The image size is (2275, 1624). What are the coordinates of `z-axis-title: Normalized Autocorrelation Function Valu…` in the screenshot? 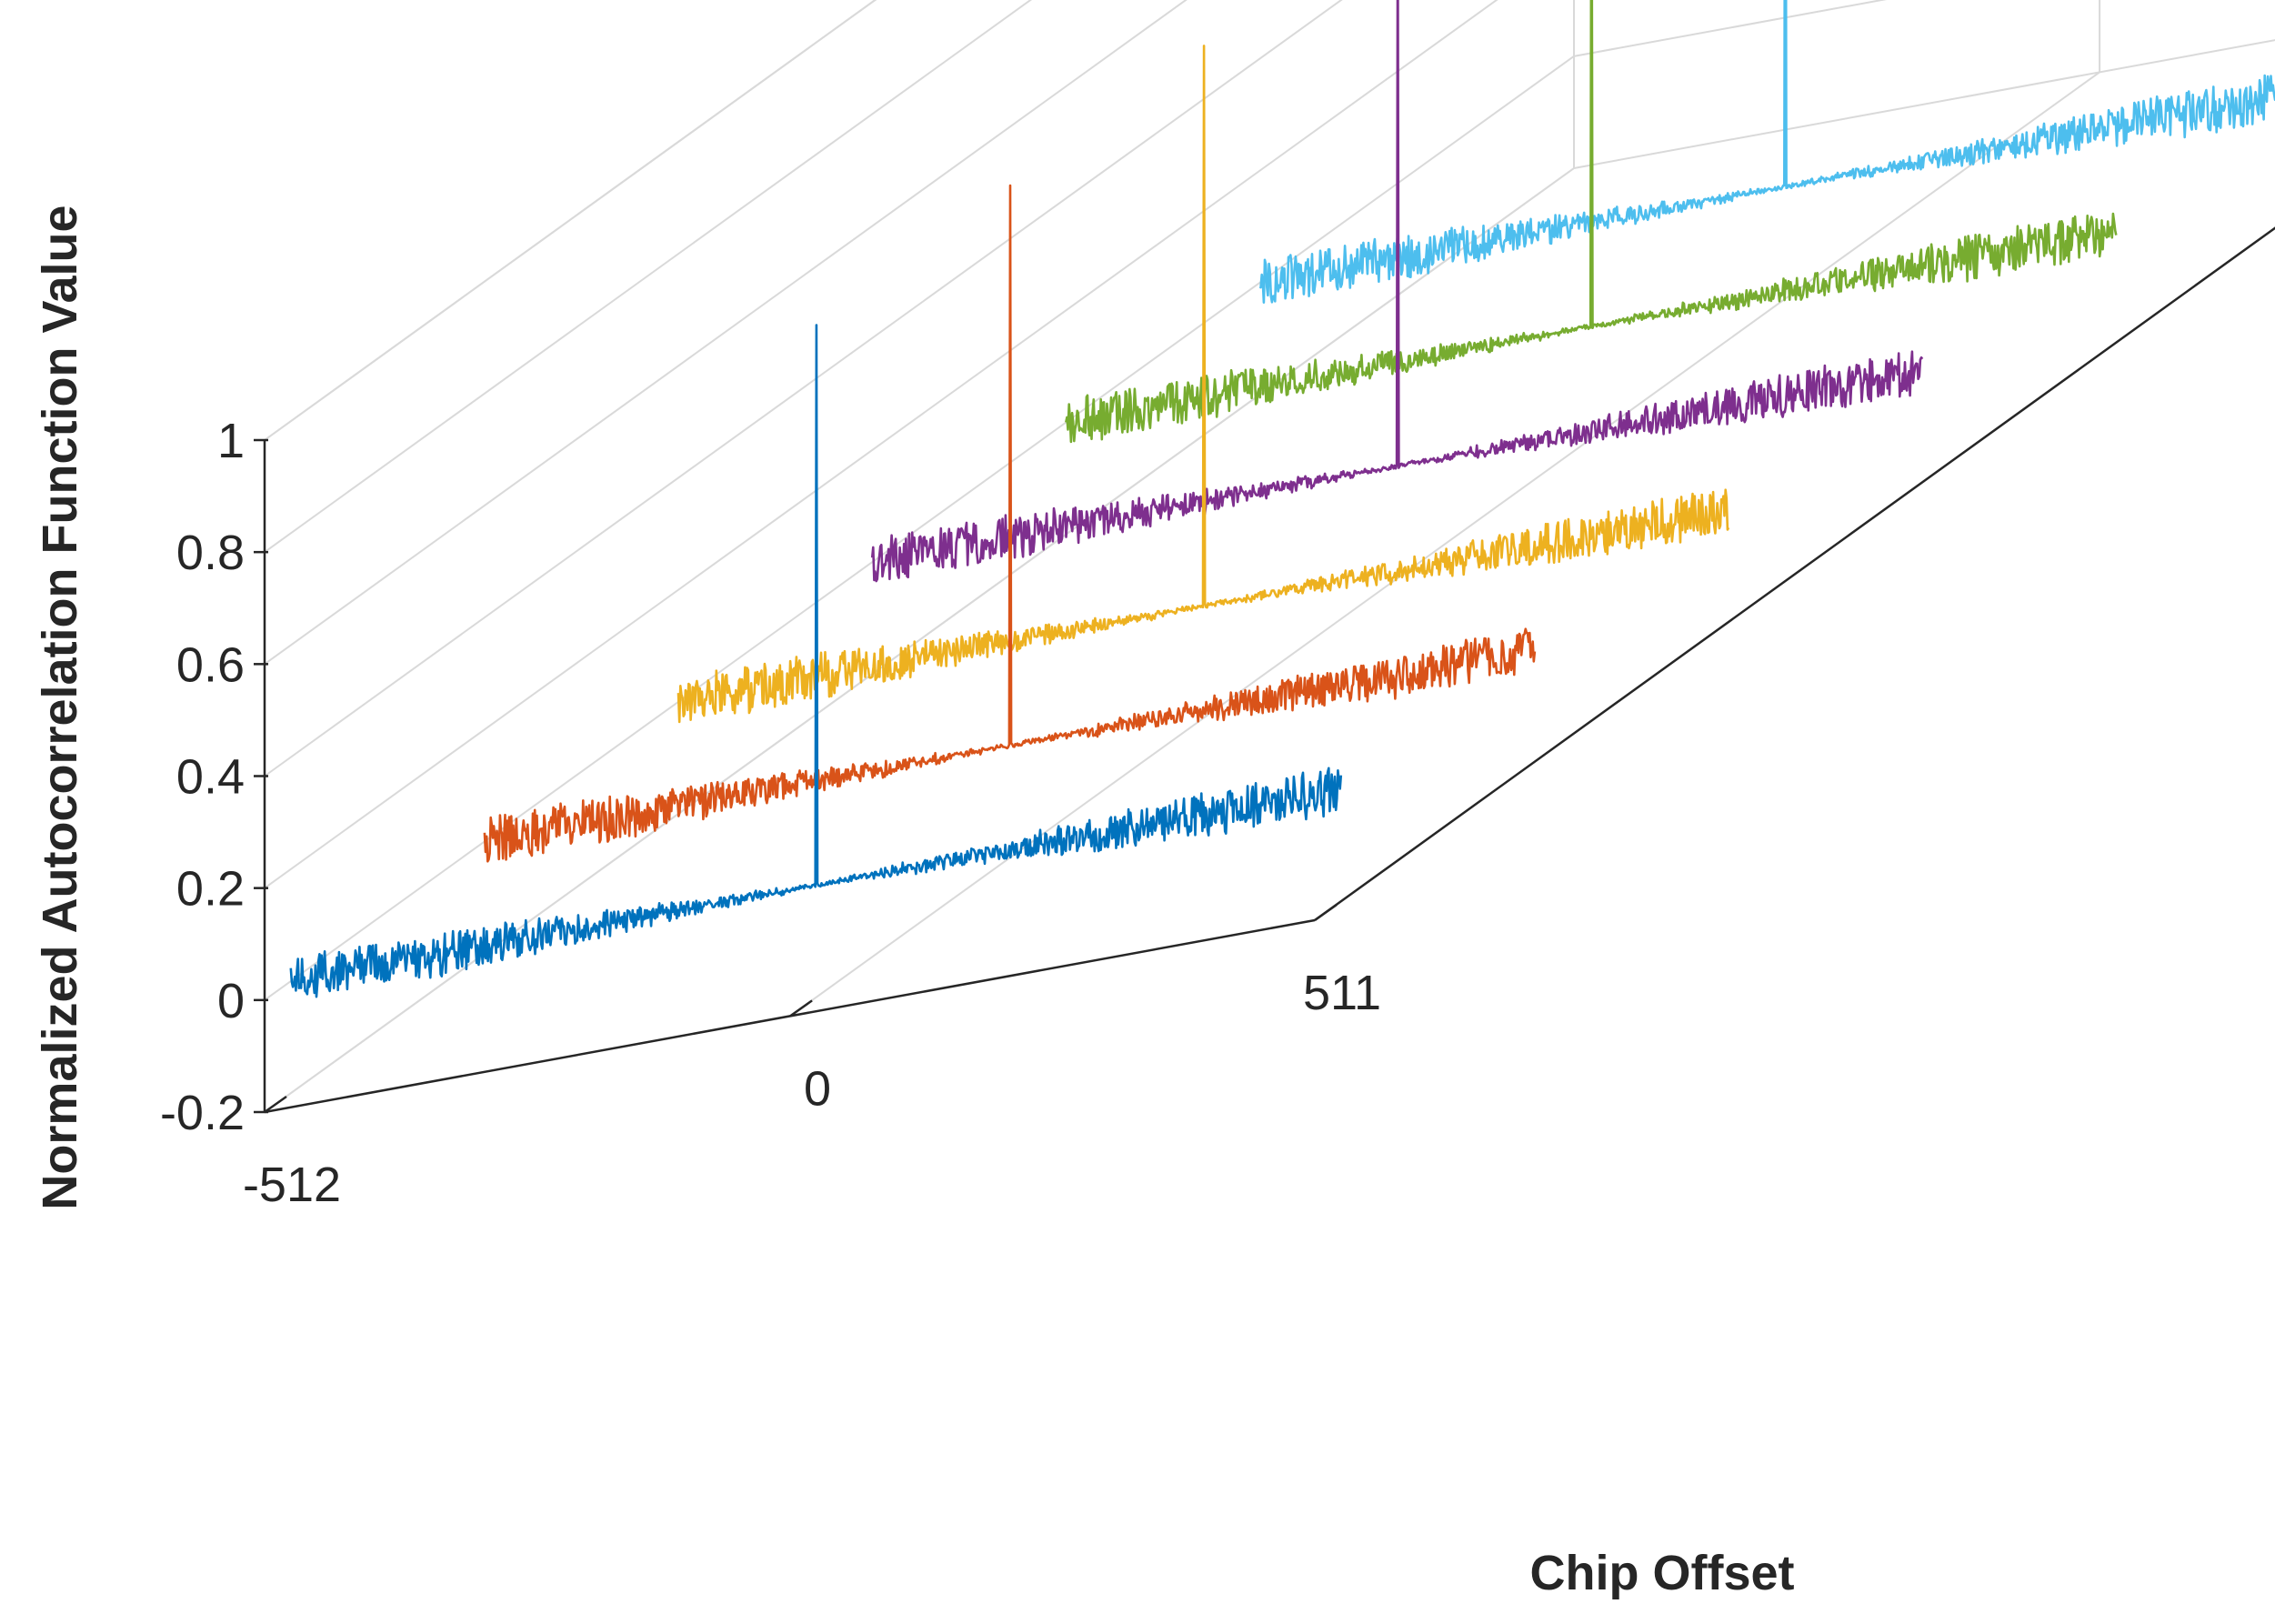 It's located at (60, 707).